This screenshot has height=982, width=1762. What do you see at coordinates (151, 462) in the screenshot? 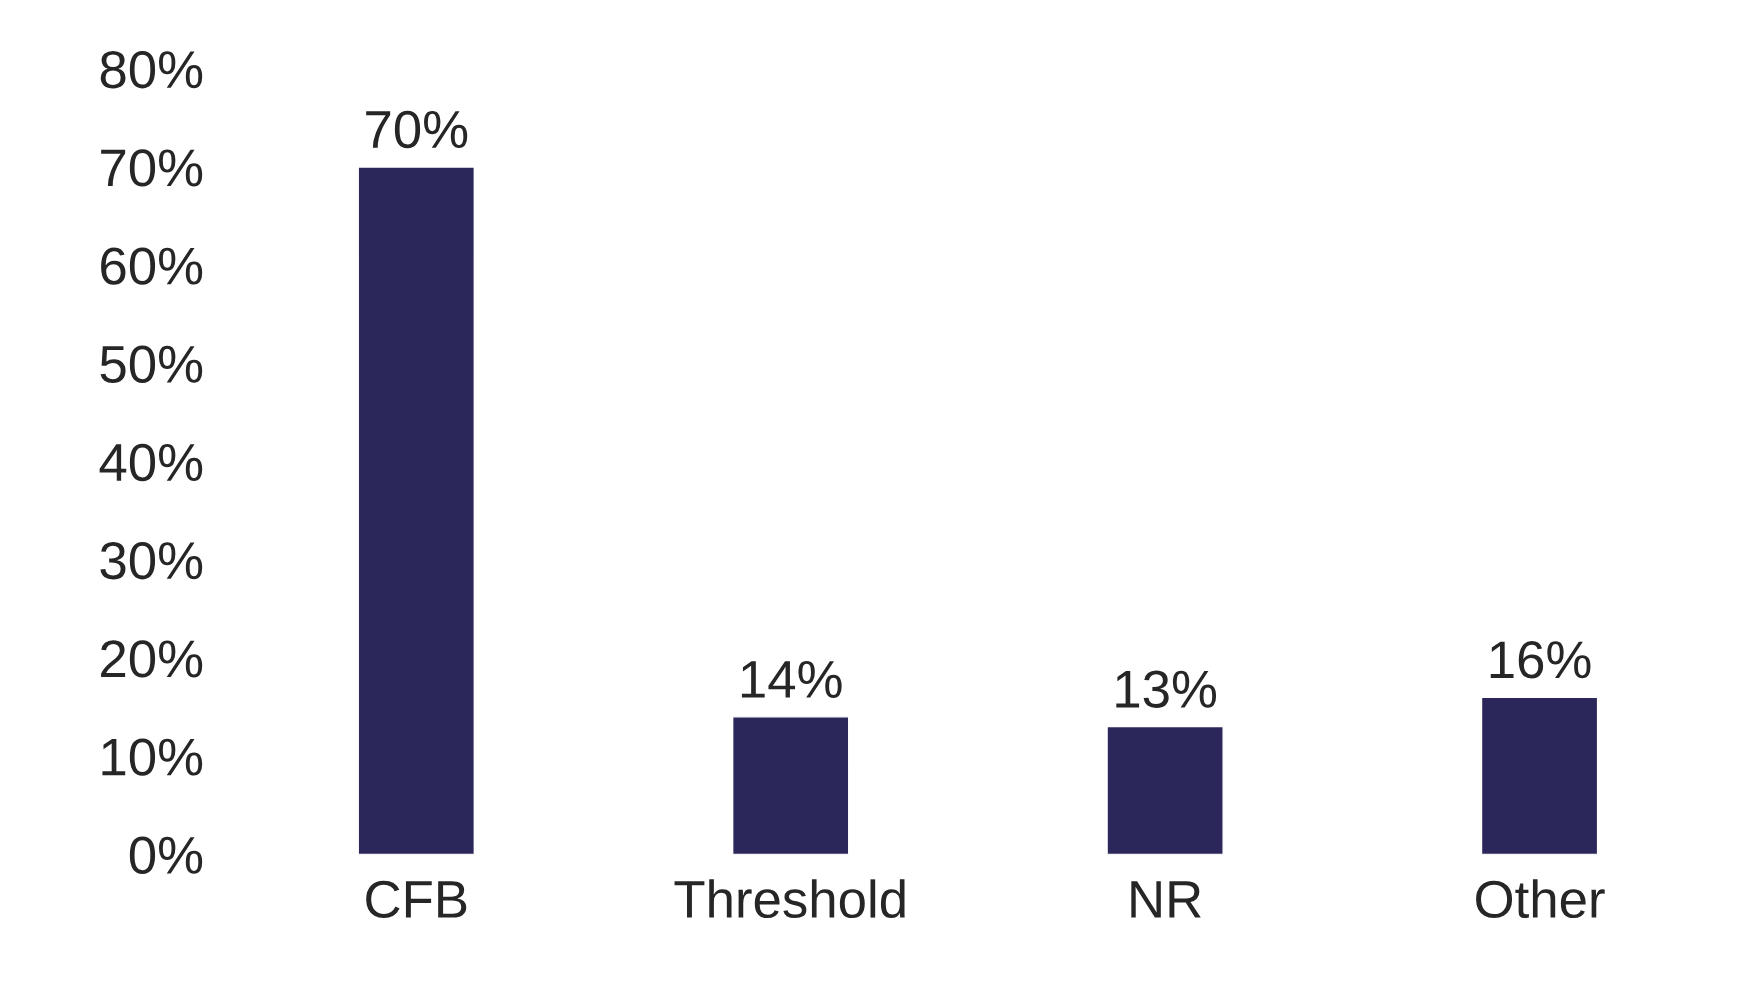
I see `y-tick-label: 40%` at bounding box center [151, 462].